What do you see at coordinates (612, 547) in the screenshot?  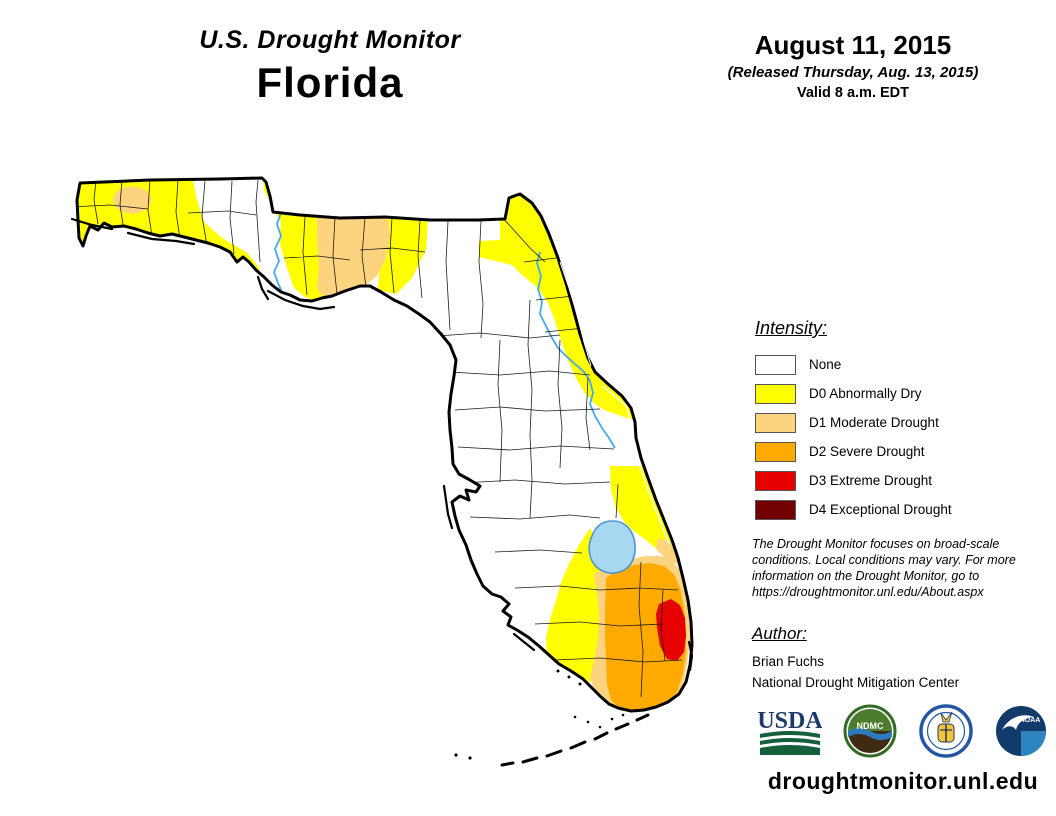 I see `lake-okeechobee` at bounding box center [612, 547].